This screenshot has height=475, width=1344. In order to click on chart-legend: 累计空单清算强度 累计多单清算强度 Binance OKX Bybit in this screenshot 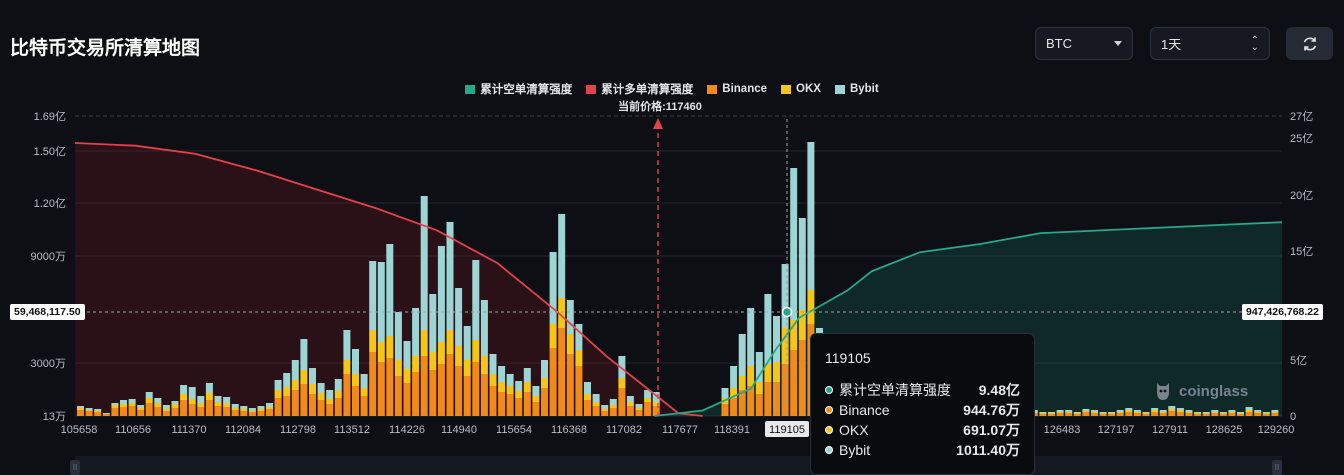, I will do `click(672, 89)`.